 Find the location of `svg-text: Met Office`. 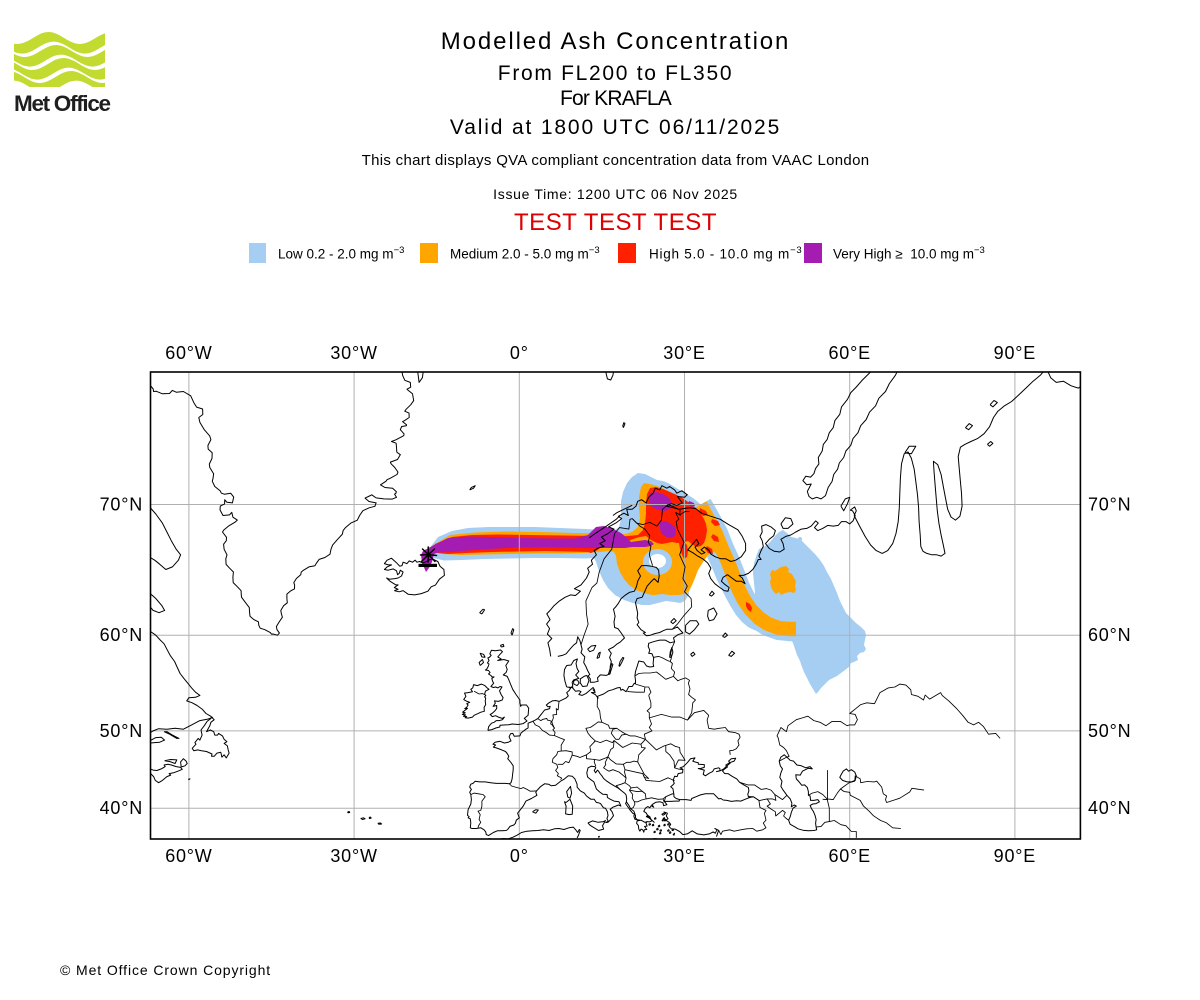

svg-text: Met Office is located at coordinates (62, 103).